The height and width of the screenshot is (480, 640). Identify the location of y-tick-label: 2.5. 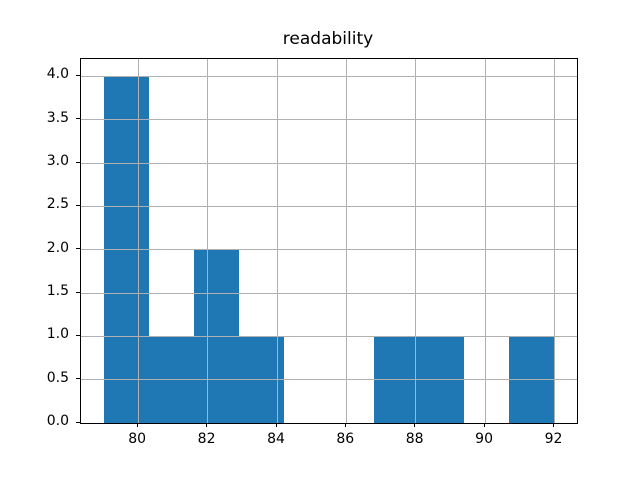
(57, 204).